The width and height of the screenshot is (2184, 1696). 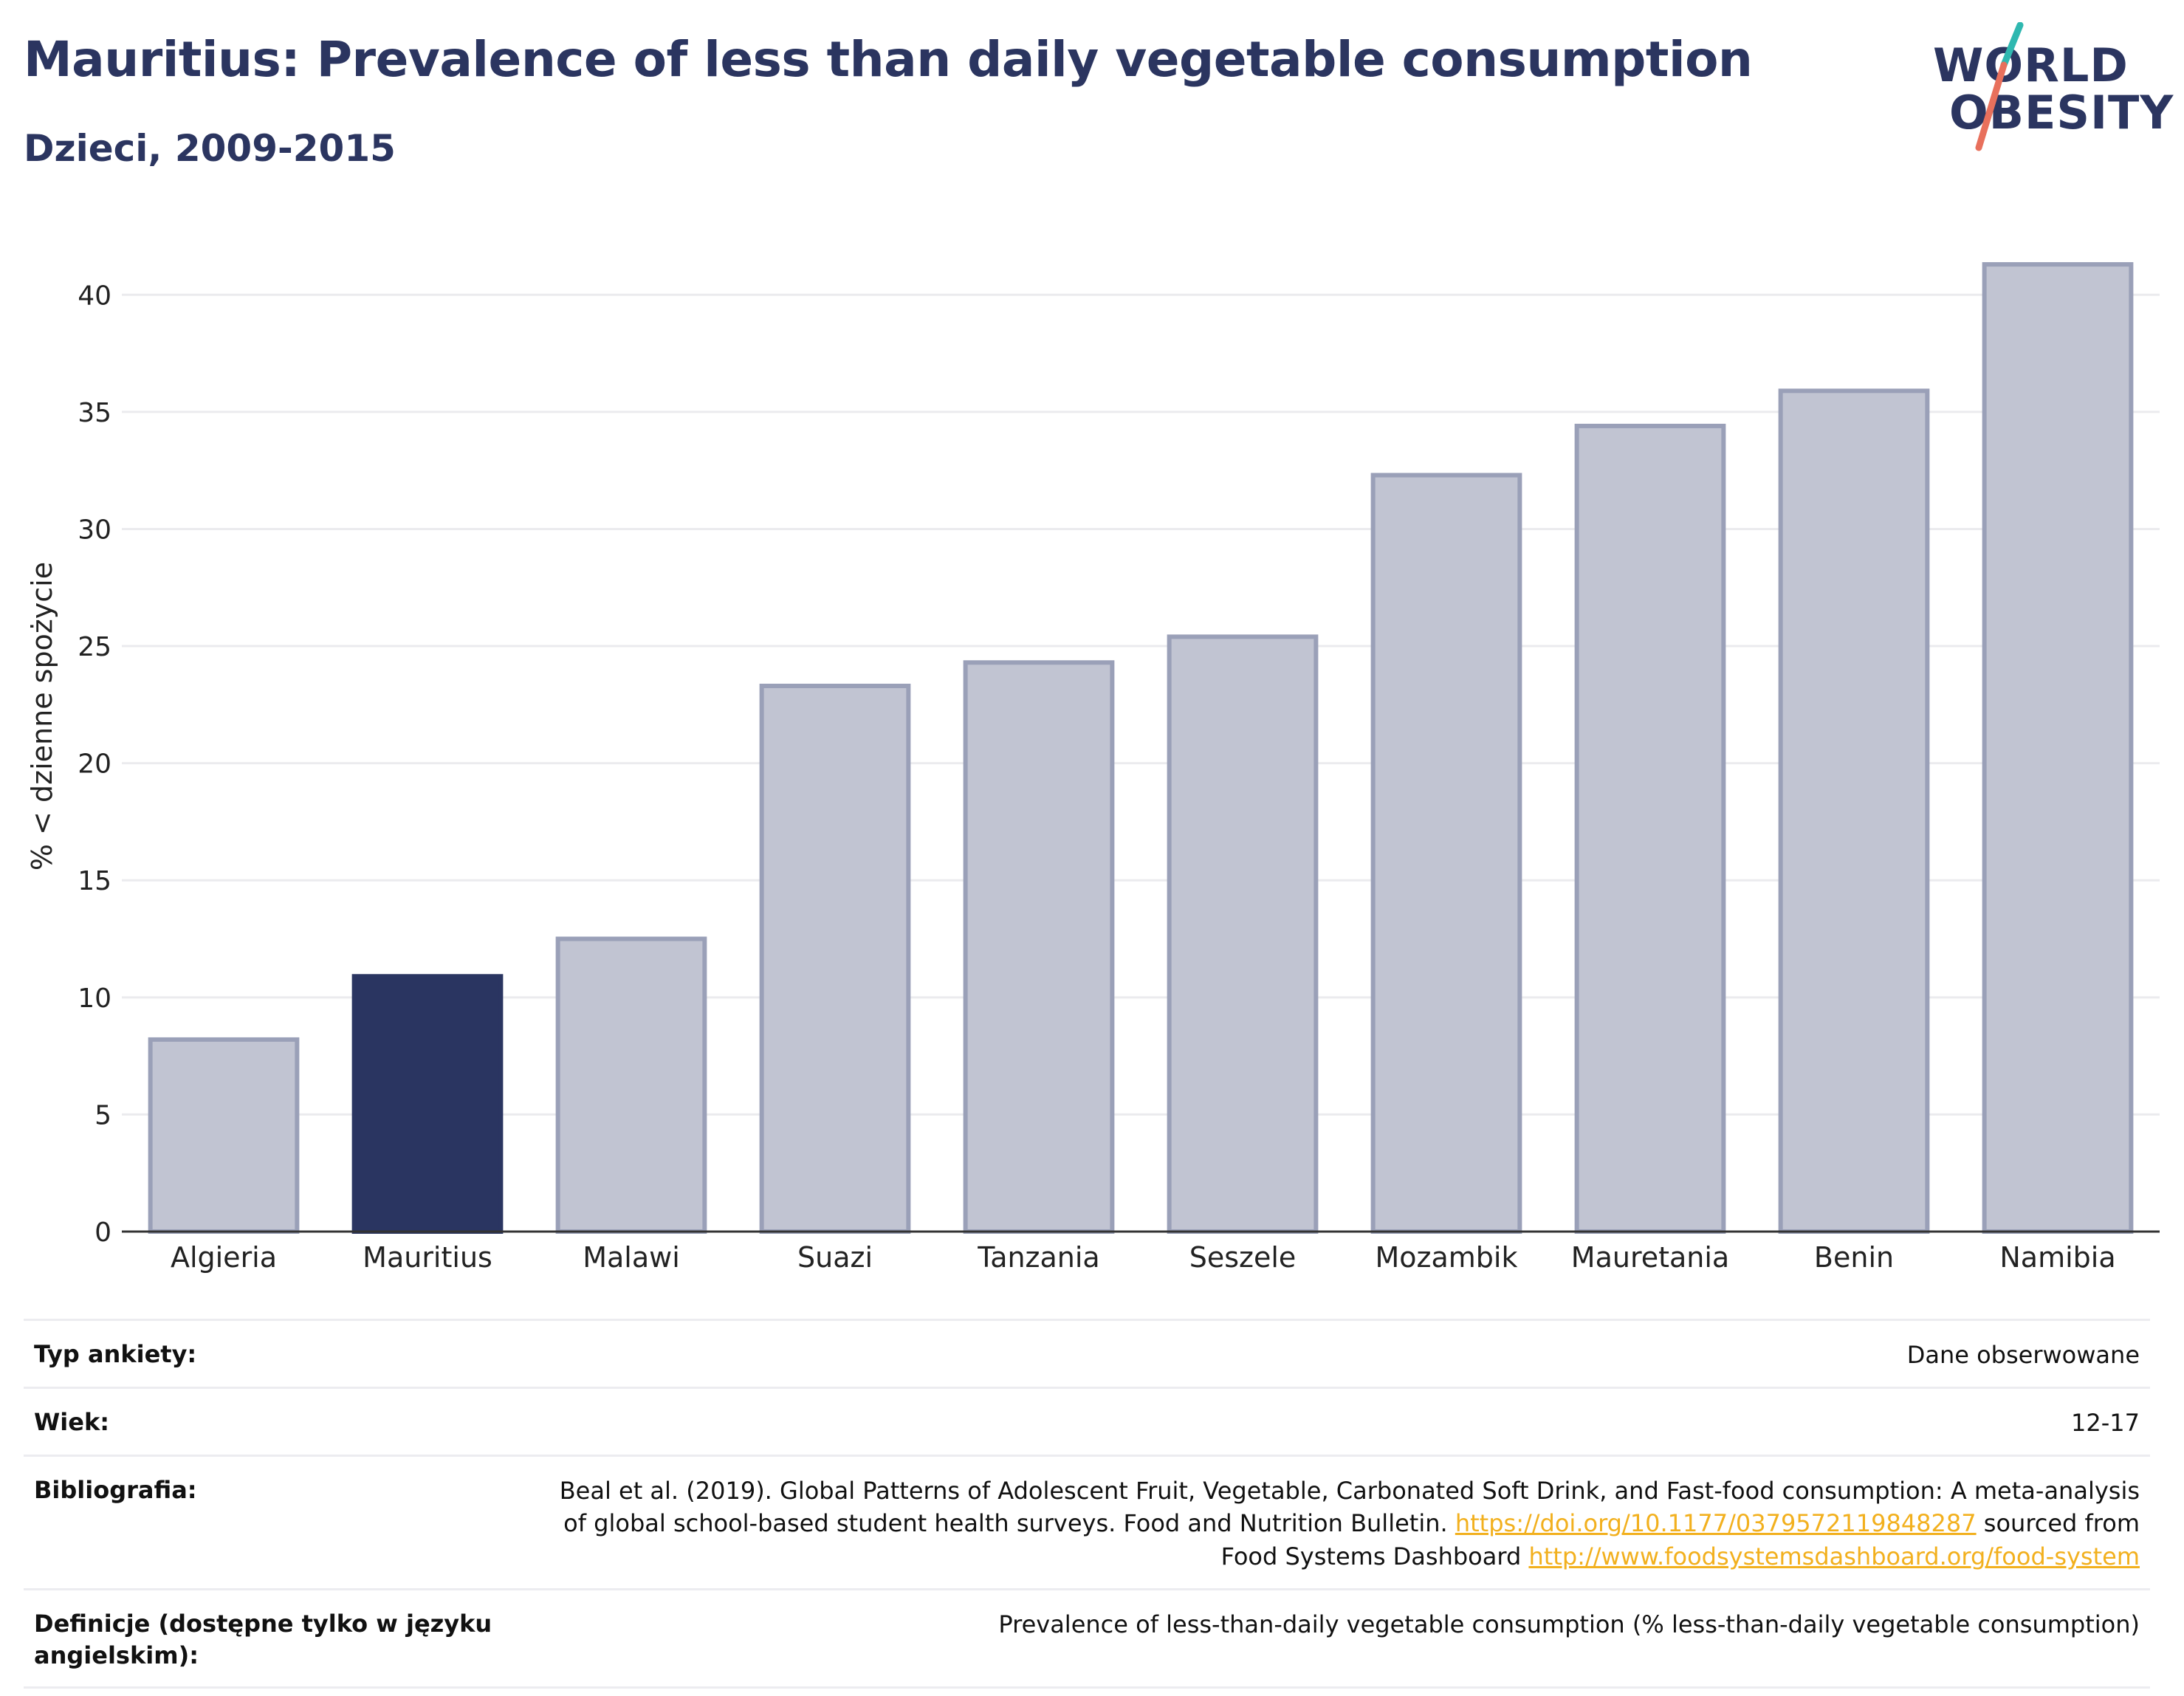 What do you see at coordinates (103, 1233) in the screenshot?
I see `y-tick-label: 0` at bounding box center [103, 1233].